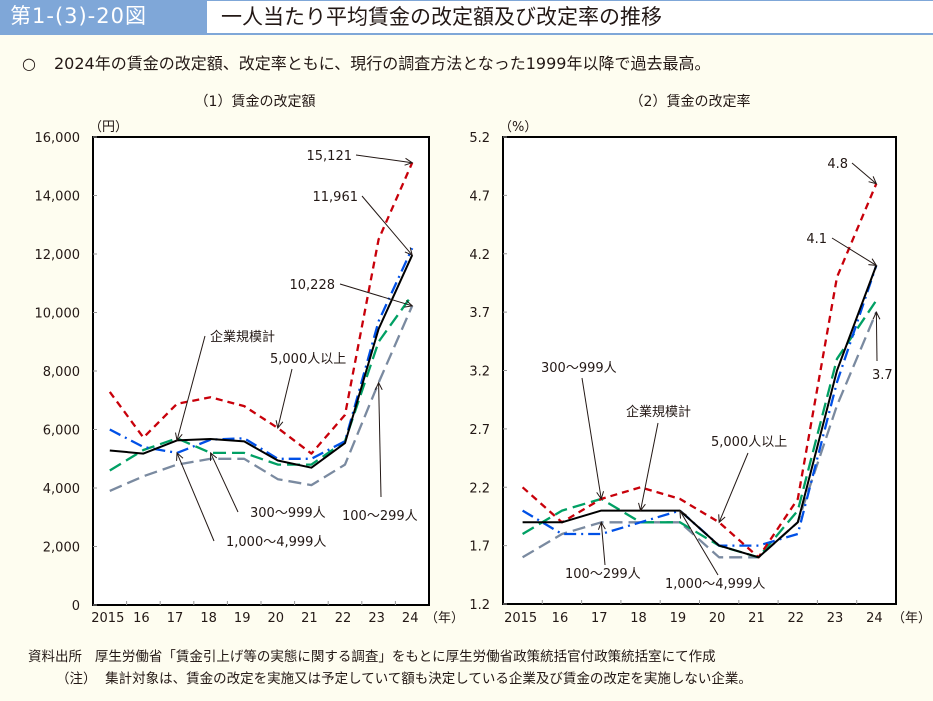 The height and width of the screenshot is (701, 933). Describe the element at coordinates (479, 372) in the screenshot. I see `y-tick-label: 3.2` at that location.